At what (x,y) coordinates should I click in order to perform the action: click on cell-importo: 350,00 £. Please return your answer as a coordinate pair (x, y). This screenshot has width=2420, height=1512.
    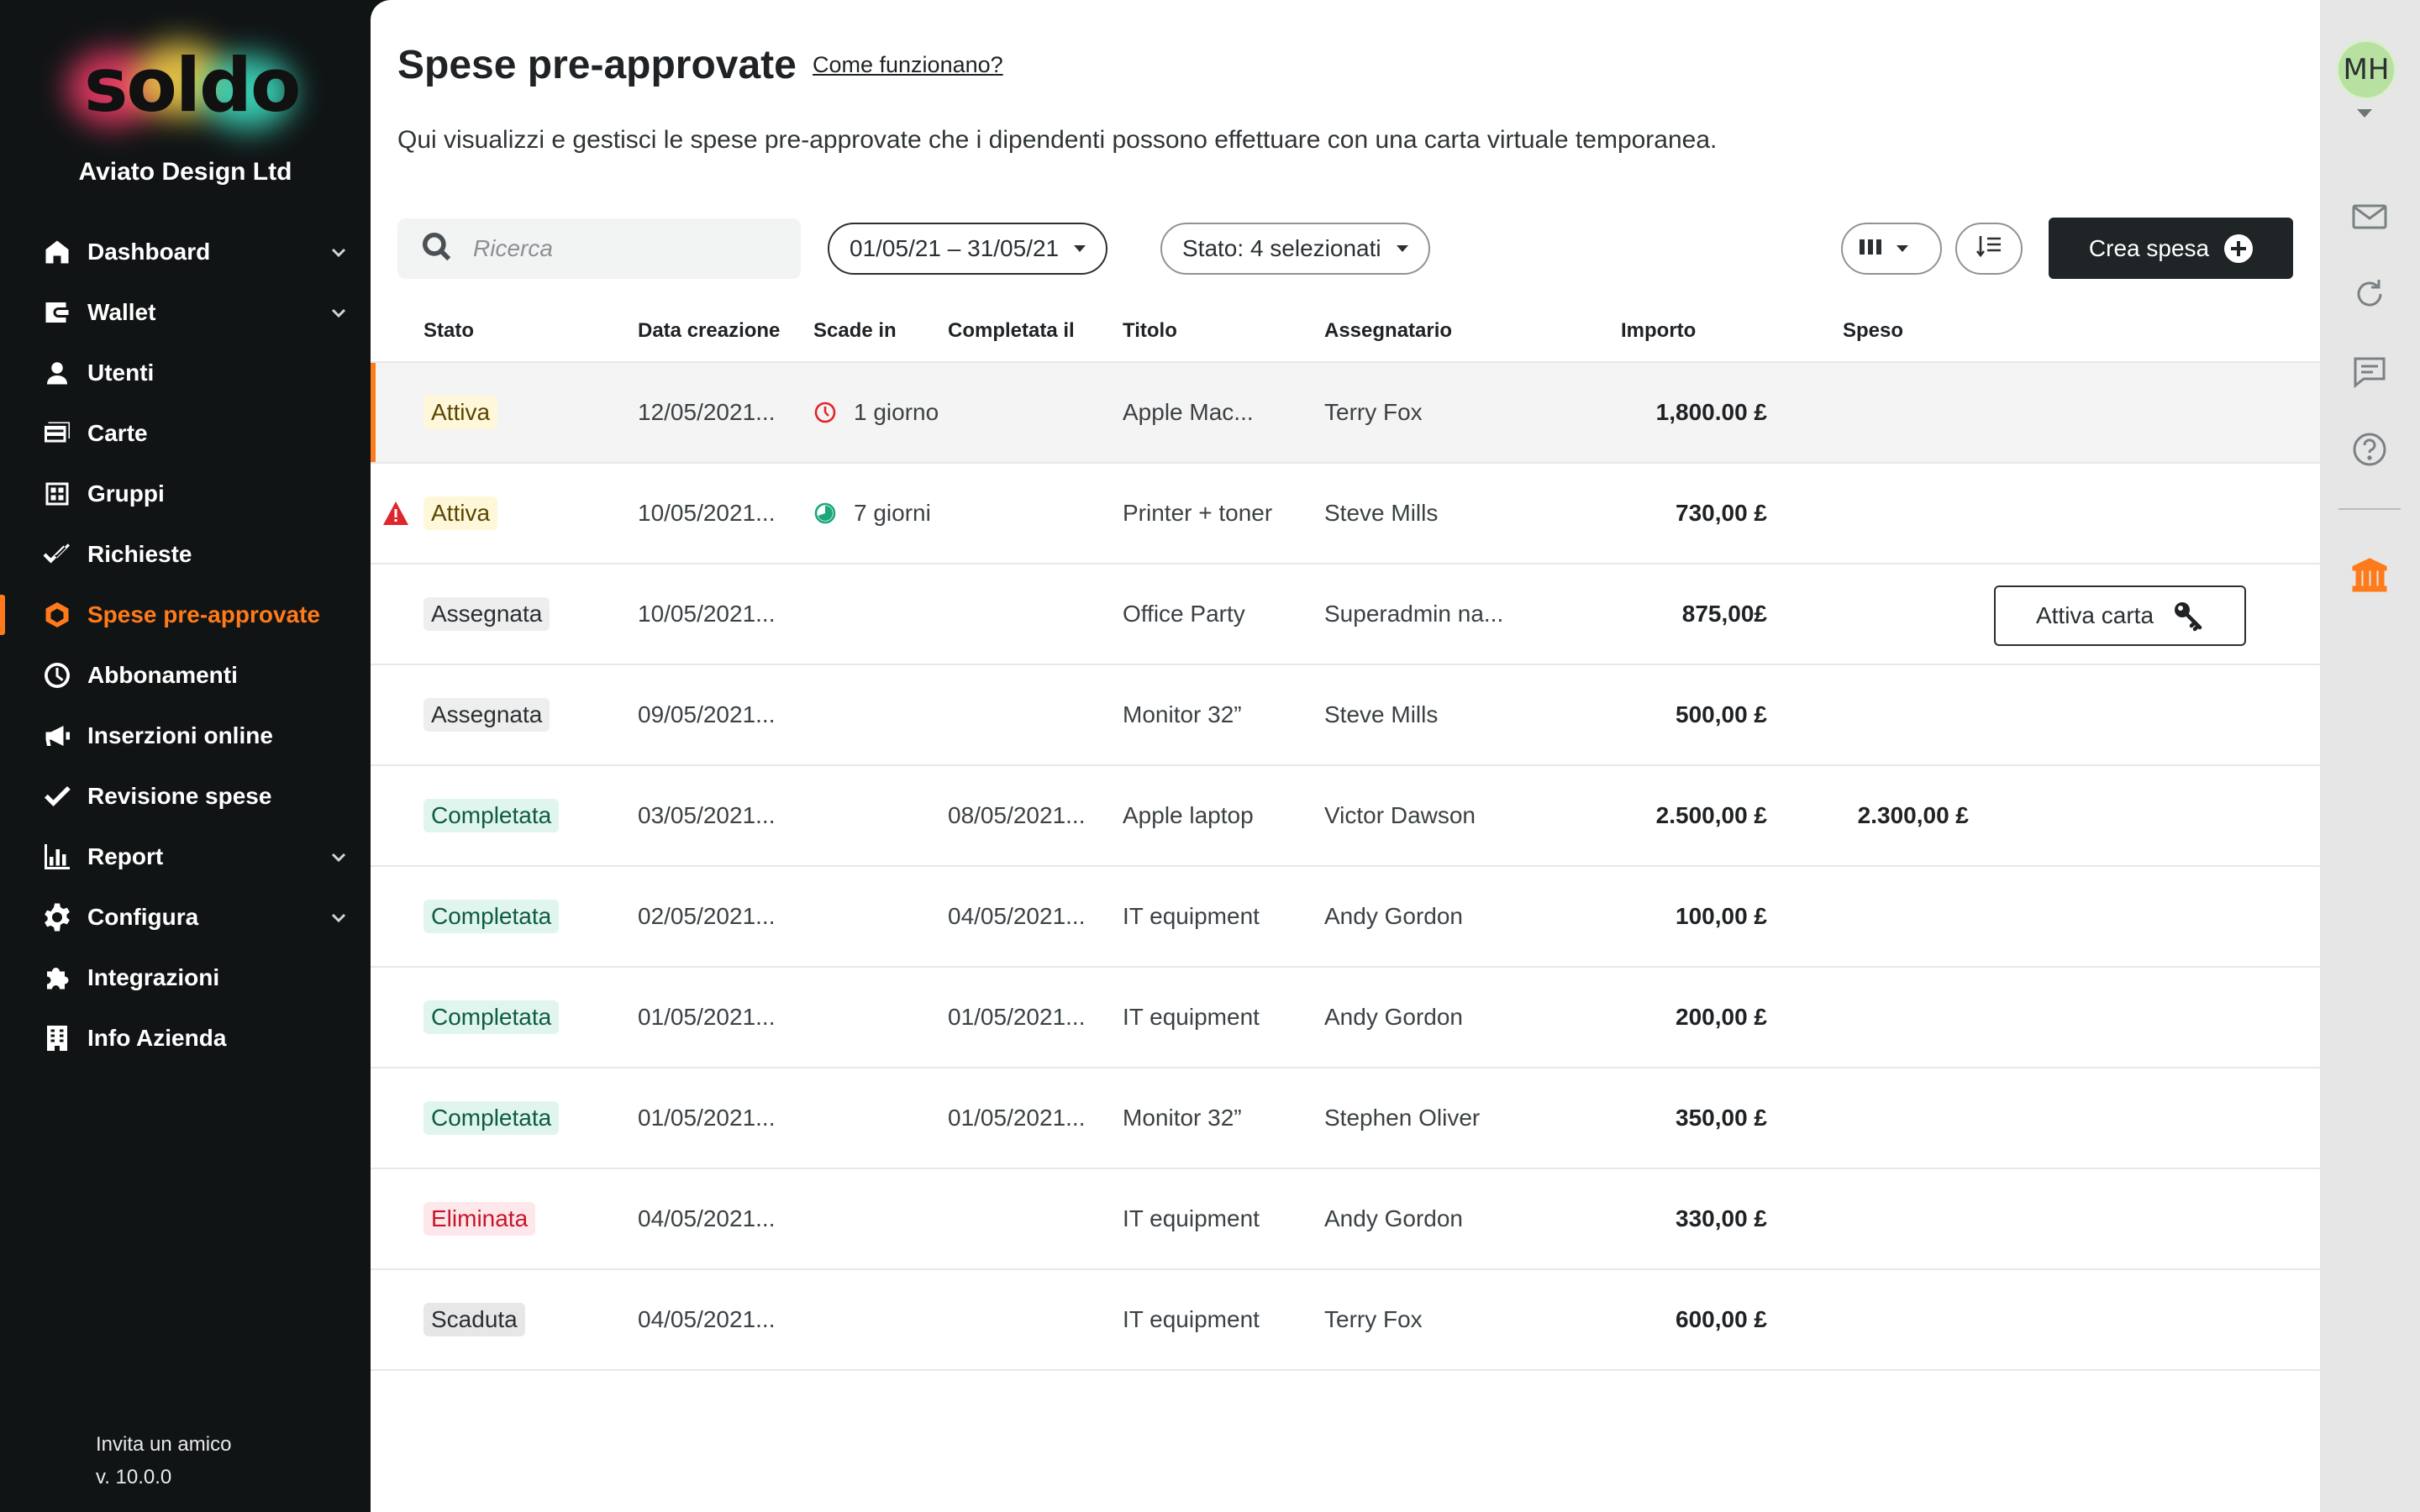
    Looking at the image, I should click on (1722, 1118).